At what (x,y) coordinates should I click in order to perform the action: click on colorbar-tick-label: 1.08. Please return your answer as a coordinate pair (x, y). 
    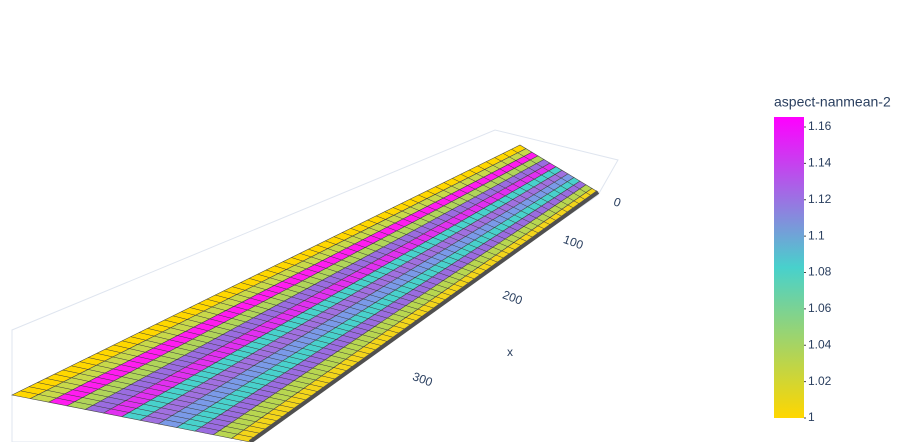
    Looking at the image, I should click on (820, 272).